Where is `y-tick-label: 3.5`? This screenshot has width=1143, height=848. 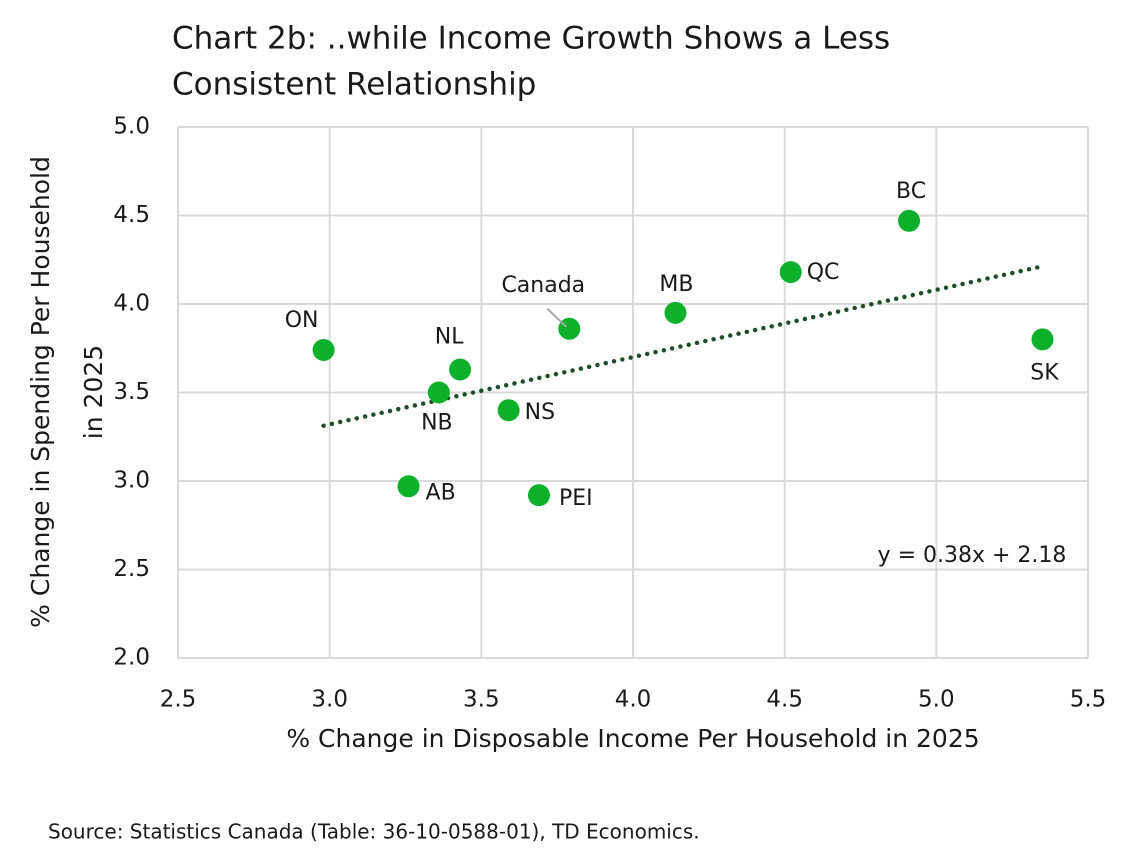 y-tick-label: 3.5 is located at coordinates (131, 392).